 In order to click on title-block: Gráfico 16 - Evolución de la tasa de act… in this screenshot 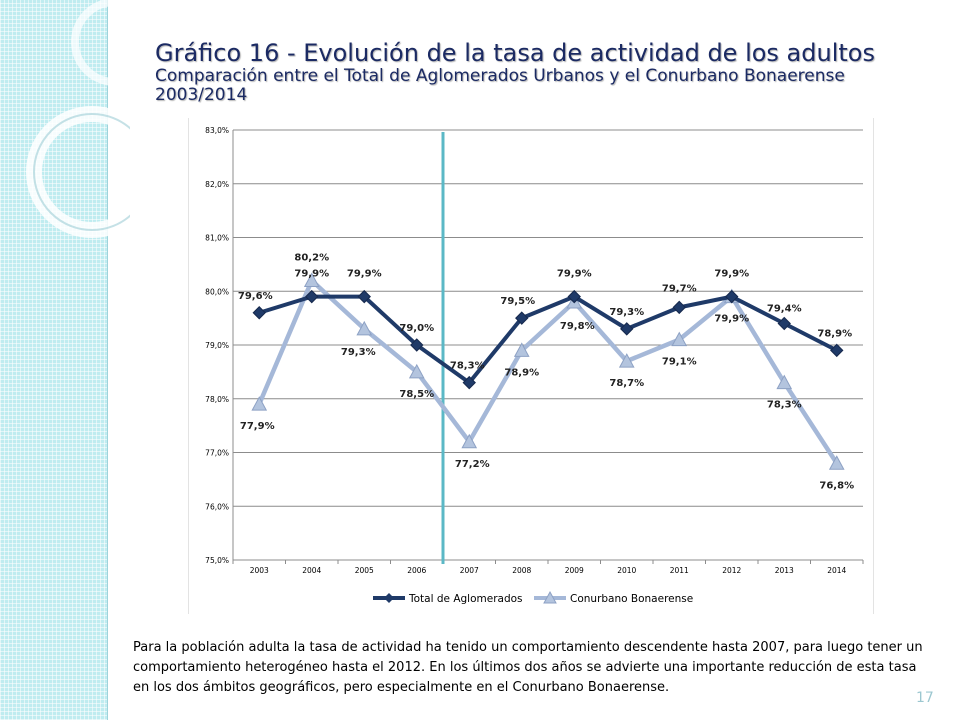, I will do `click(550, 72)`.